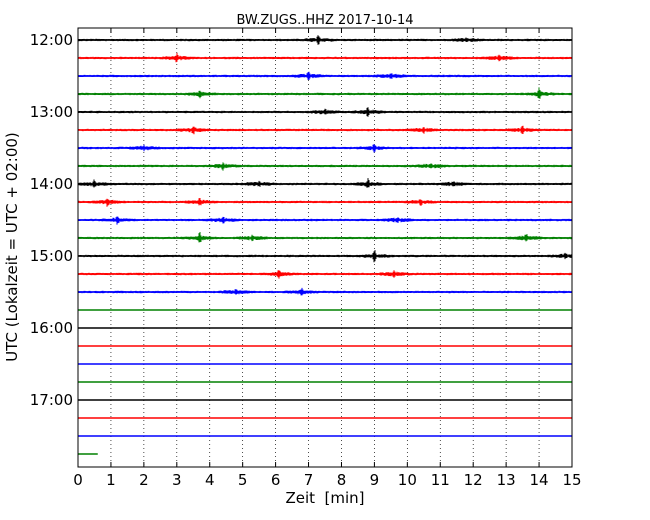 The height and width of the screenshot is (520, 650). Describe the element at coordinates (342, 480) in the screenshot. I see `x-tick-label: 8` at that location.